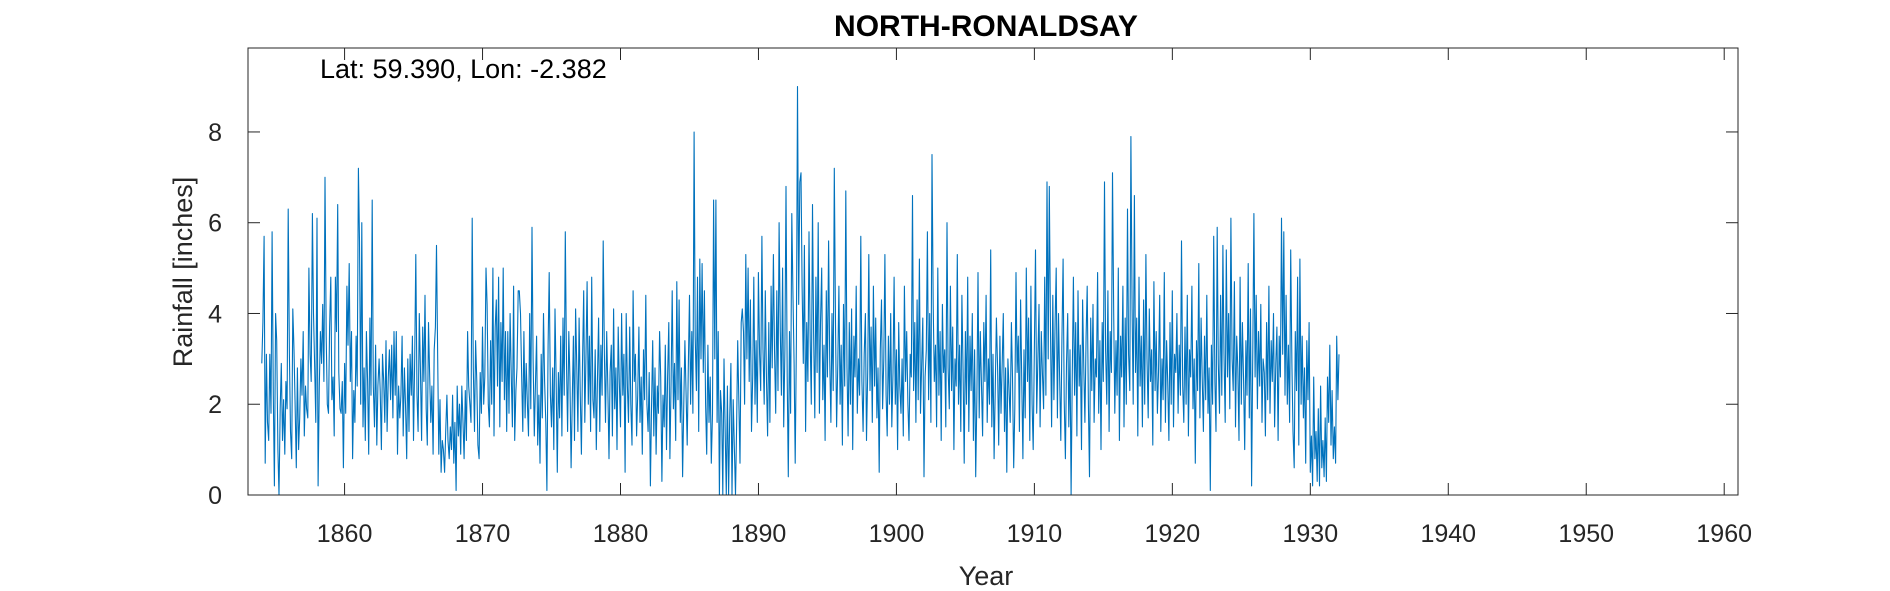  What do you see at coordinates (1724, 534) in the screenshot?
I see `x-tick-label: 1960` at bounding box center [1724, 534].